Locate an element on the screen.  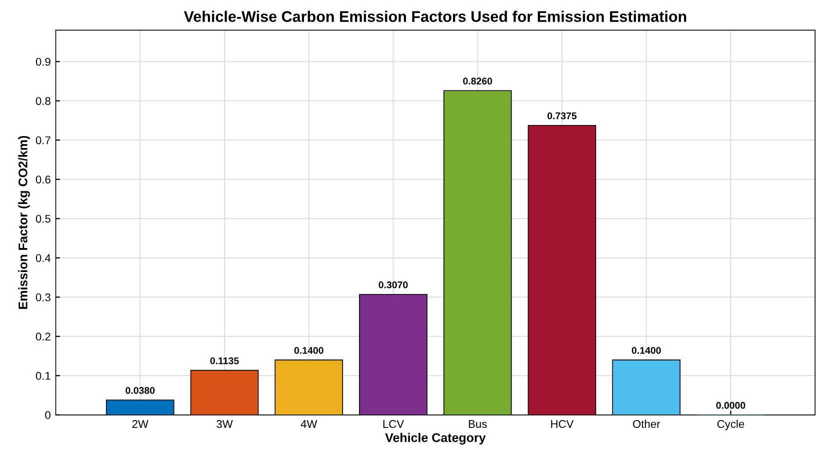
y-tick-label: 0.1 is located at coordinates (43, 376).